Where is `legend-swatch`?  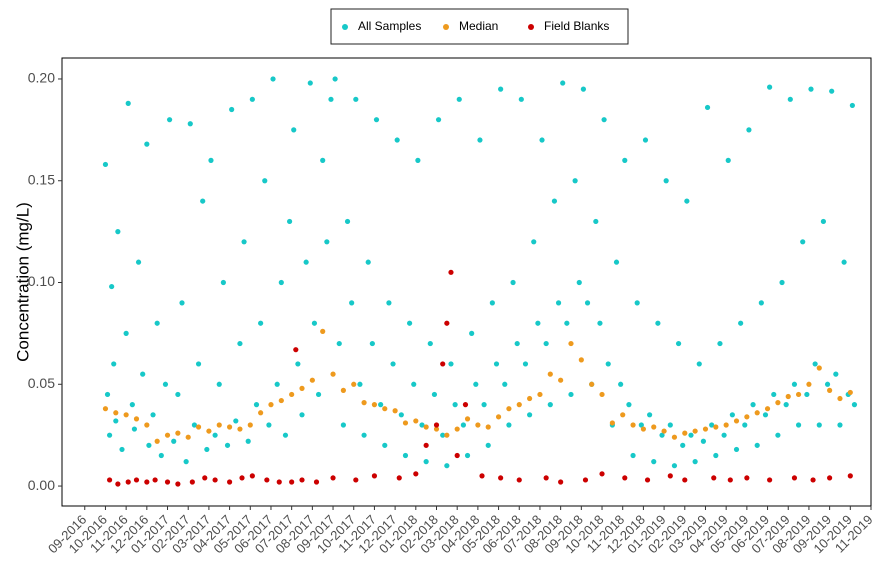
legend-swatch is located at coordinates (345, 27).